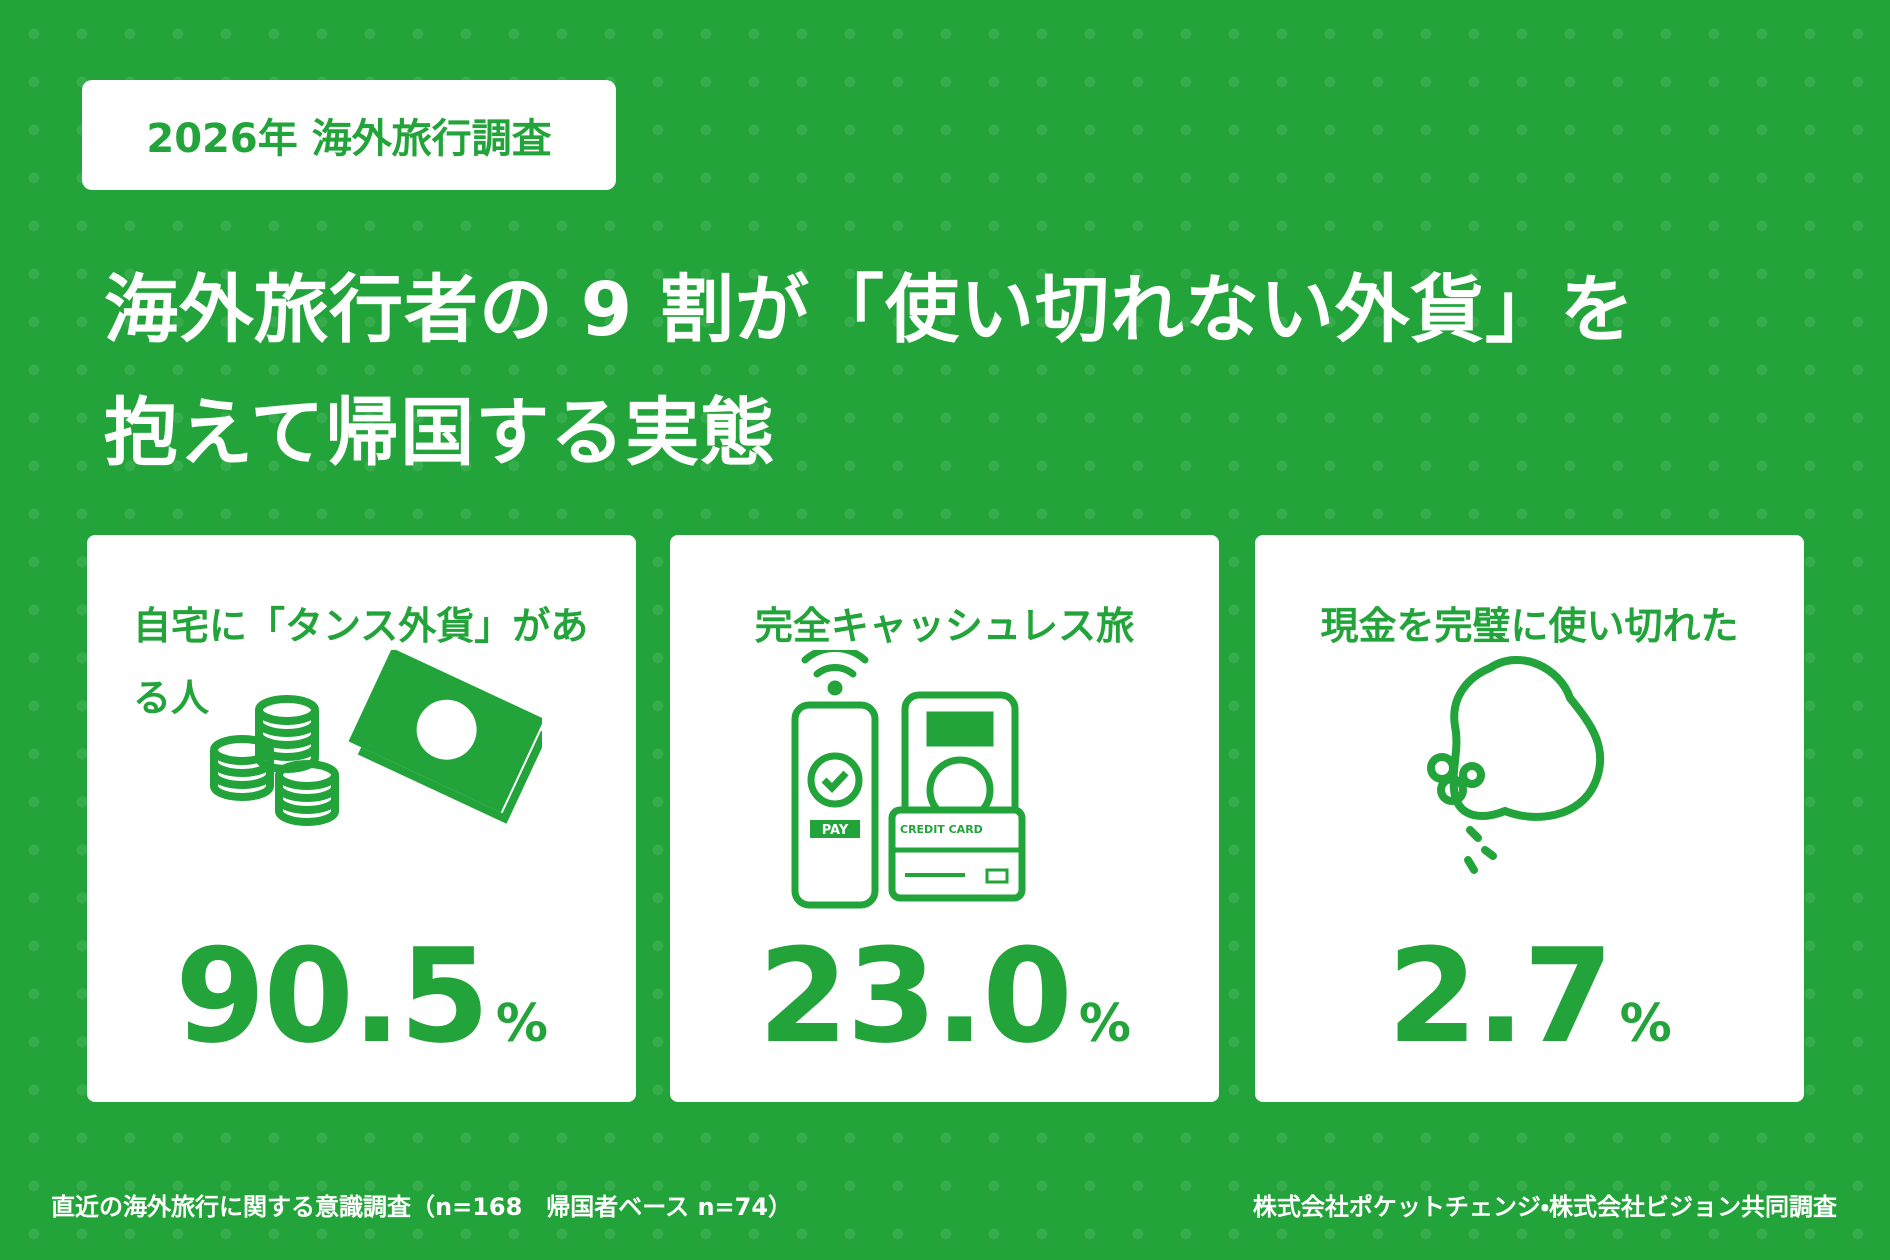  Describe the element at coordinates (440, 433) in the screenshot. I see `title-line: 抱えて帰国する実態` at that location.